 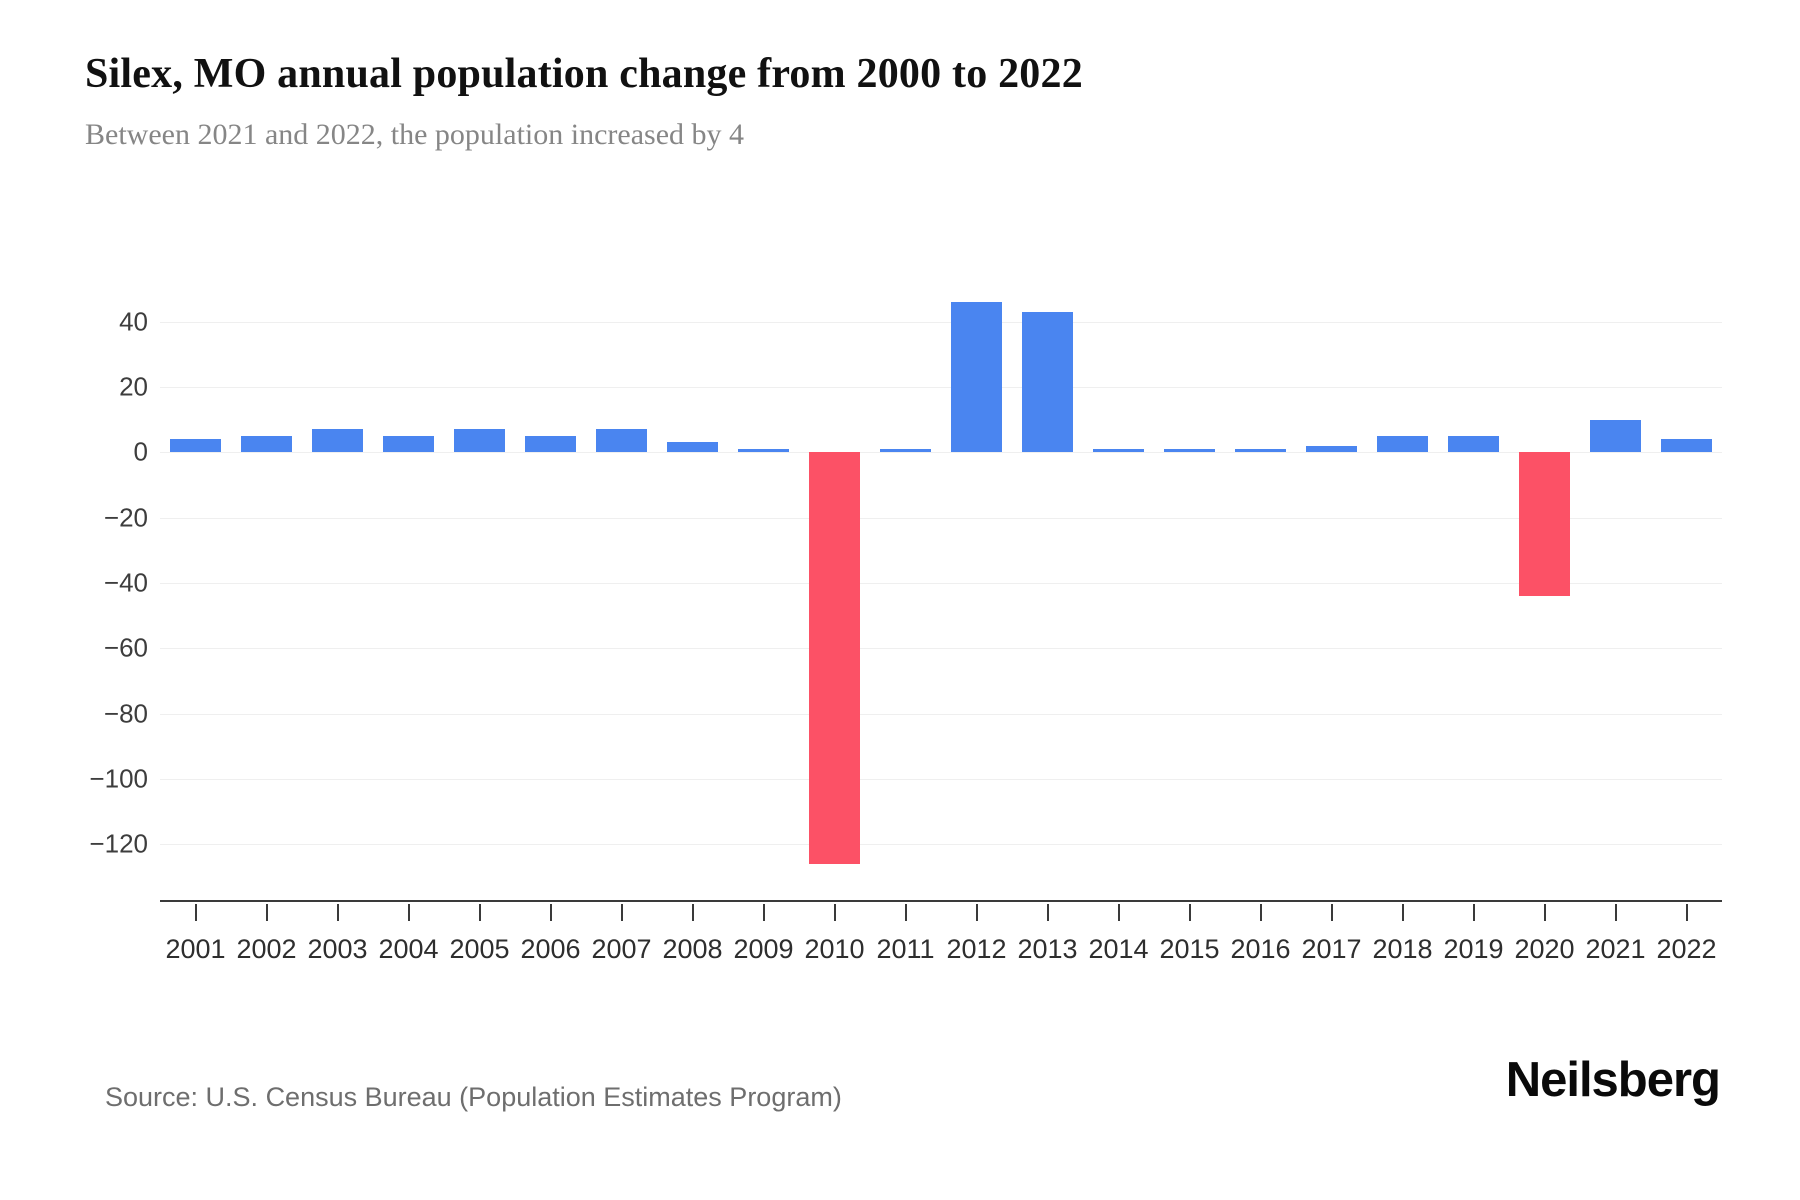 I want to click on bar-2022, so click(x=1686, y=446).